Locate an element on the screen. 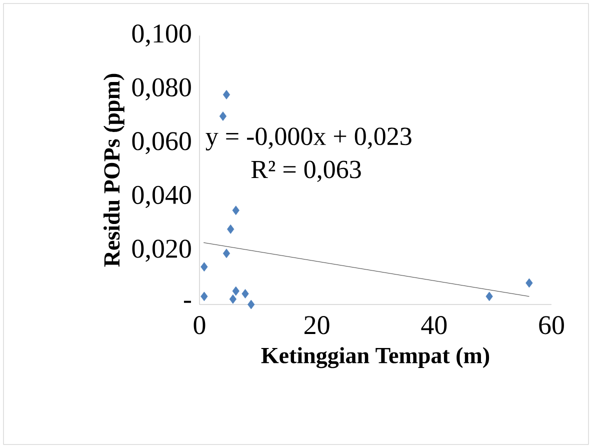 The width and height of the screenshot is (592, 448). y-tick-label: 0,020 is located at coordinates (161, 251).